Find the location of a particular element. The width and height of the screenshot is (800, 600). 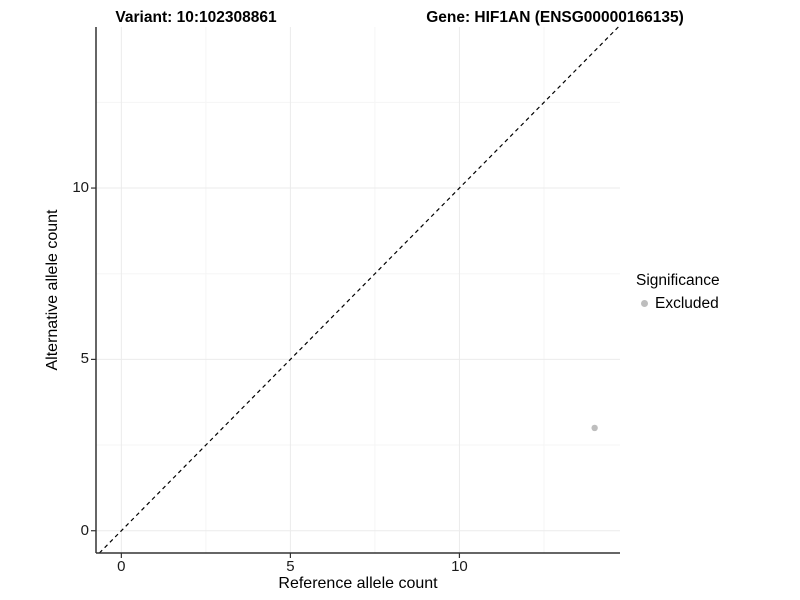

legend-item-excluded: Excluded is located at coordinates (678, 303).